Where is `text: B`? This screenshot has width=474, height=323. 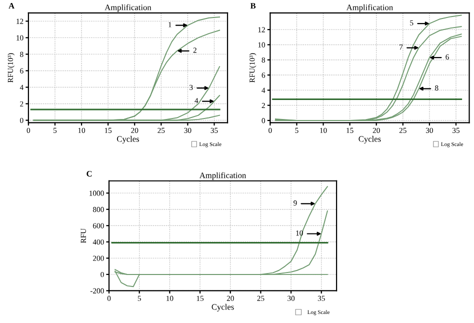
text: B is located at coordinates (253, 6).